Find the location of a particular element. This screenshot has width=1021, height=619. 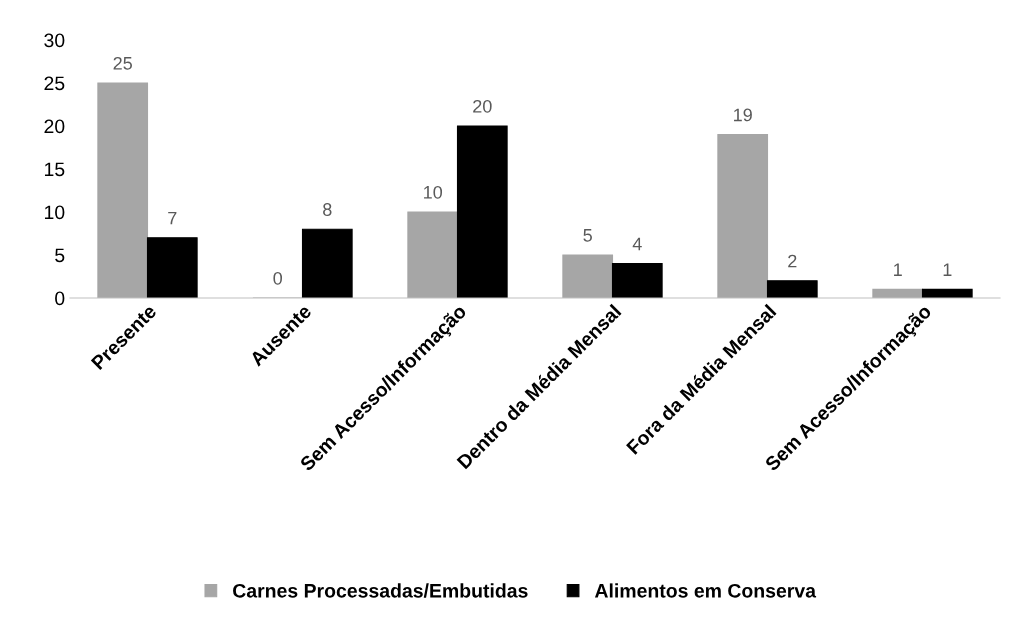

y-tick-label: 30 is located at coordinates (54, 40).